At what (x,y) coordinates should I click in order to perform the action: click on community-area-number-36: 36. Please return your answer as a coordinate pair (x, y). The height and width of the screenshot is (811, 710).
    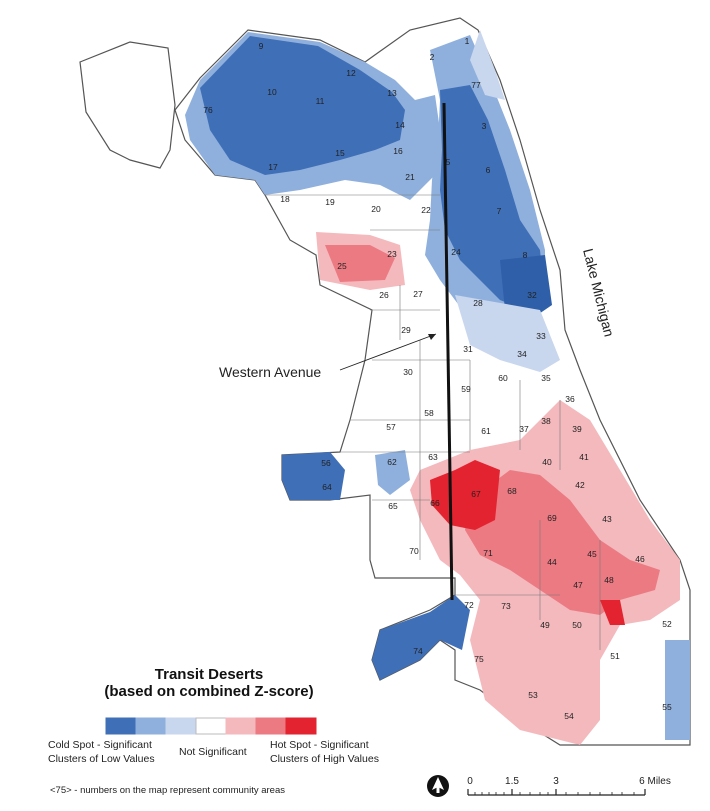
    Looking at the image, I should click on (570, 399).